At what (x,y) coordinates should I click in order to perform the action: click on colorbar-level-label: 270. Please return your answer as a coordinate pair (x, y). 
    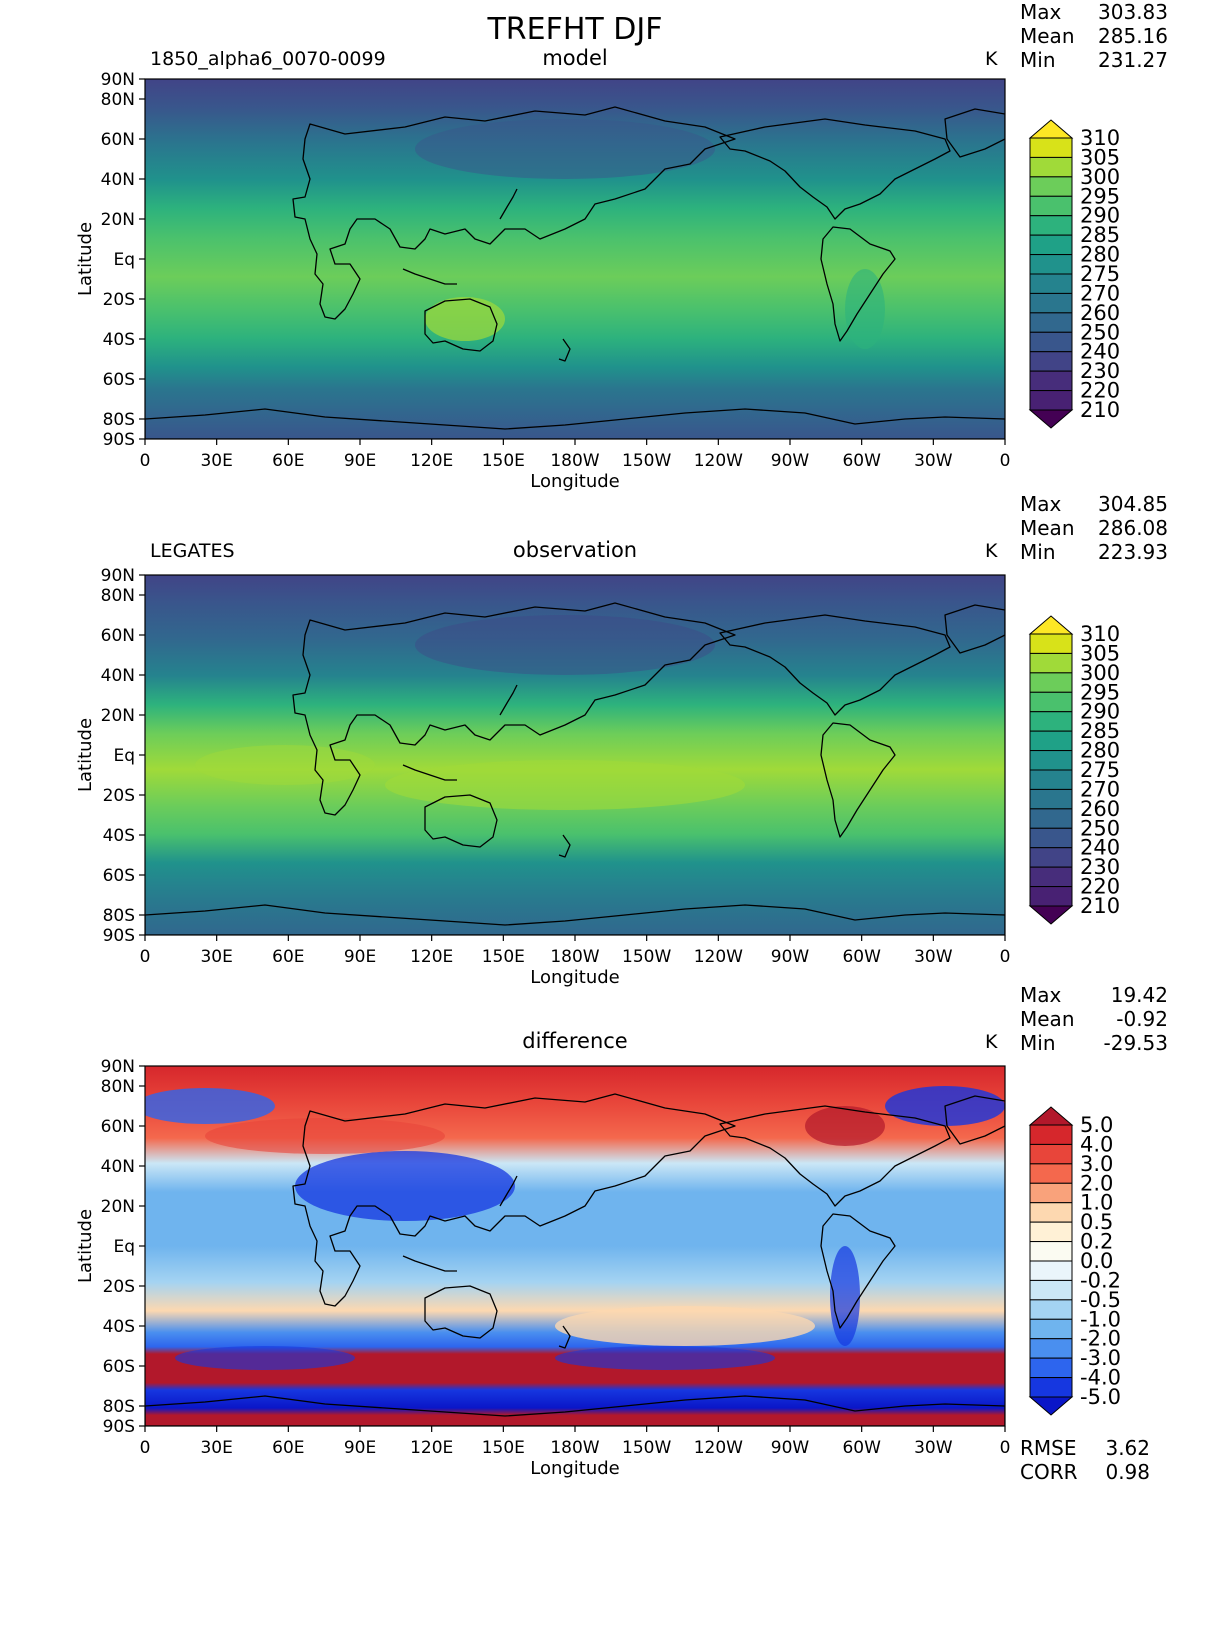
    Looking at the image, I should click on (1100, 789).